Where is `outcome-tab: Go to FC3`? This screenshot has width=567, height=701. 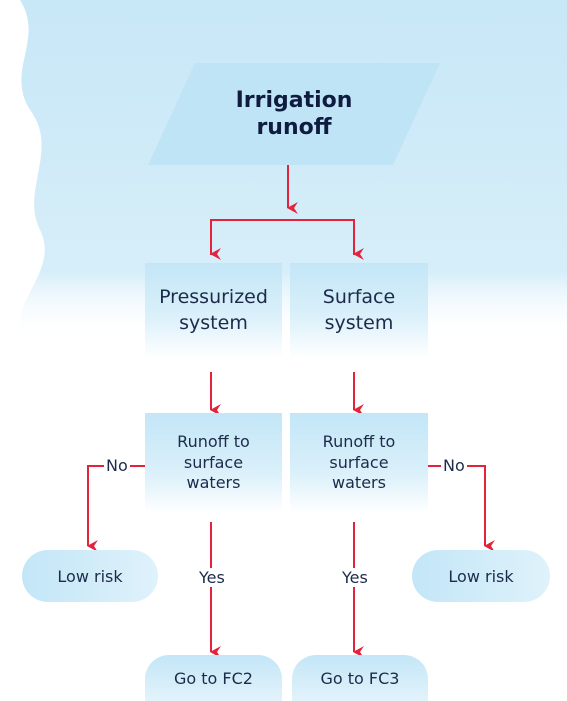 outcome-tab: Go to FC3 is located at coordinates (360, 678).